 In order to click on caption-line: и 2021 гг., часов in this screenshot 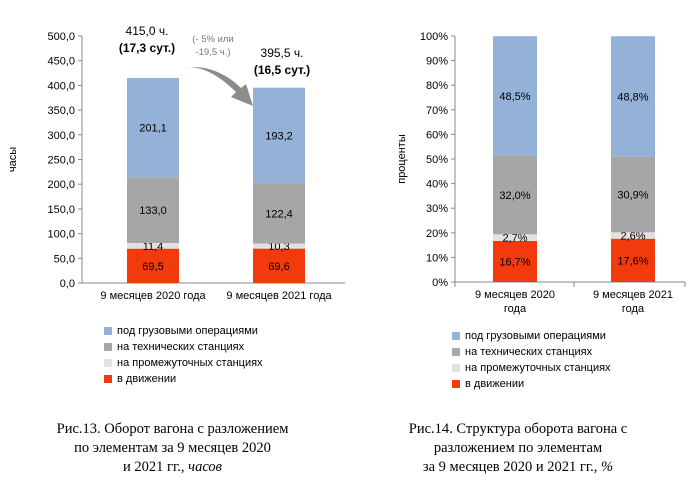, I will do `click(172, 467)`.